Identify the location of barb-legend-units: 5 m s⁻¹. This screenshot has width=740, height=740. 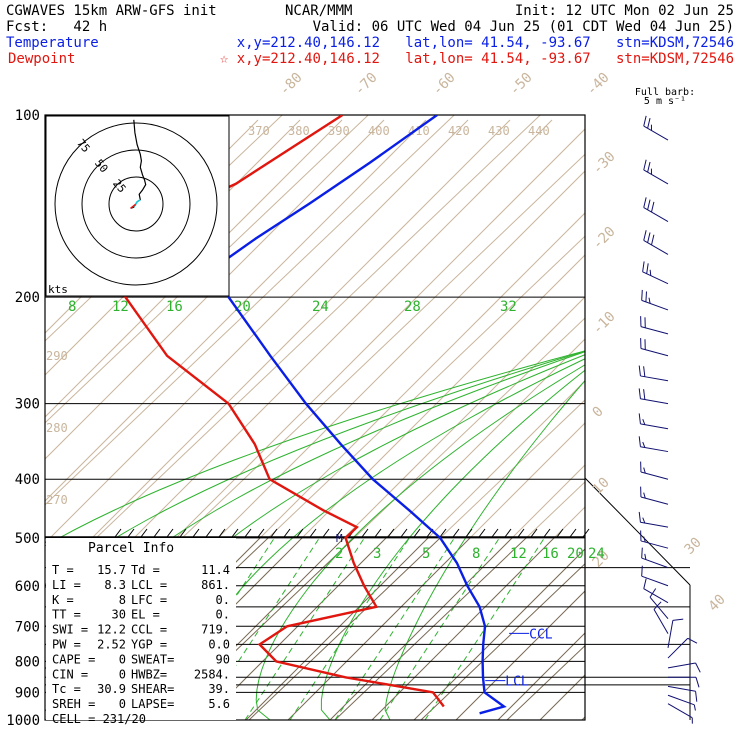
(665, 101).